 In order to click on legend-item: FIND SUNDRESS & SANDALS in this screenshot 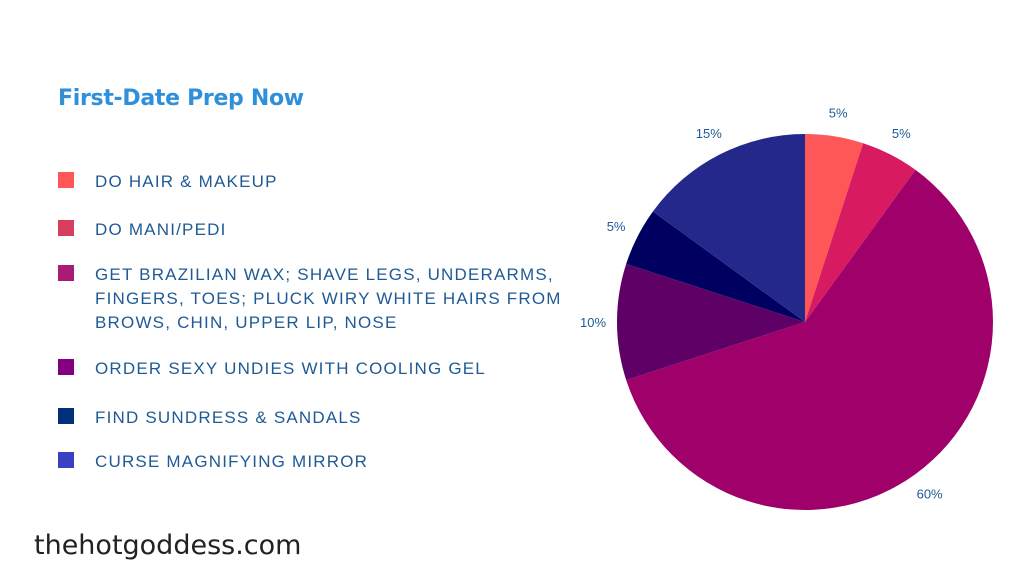, I will do `click(326, 418)`.